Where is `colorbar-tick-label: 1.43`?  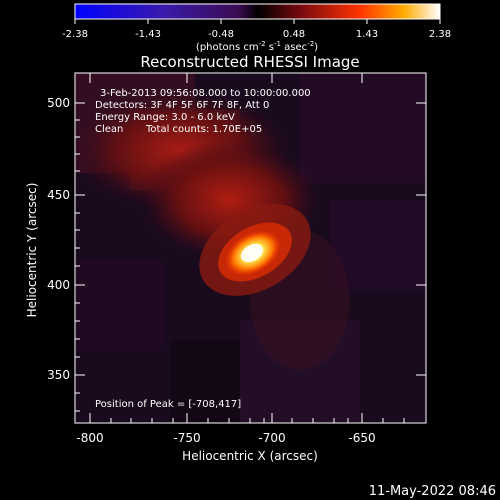 colorbar-tick-label: 1.43 is located at coordinates (367, 34).